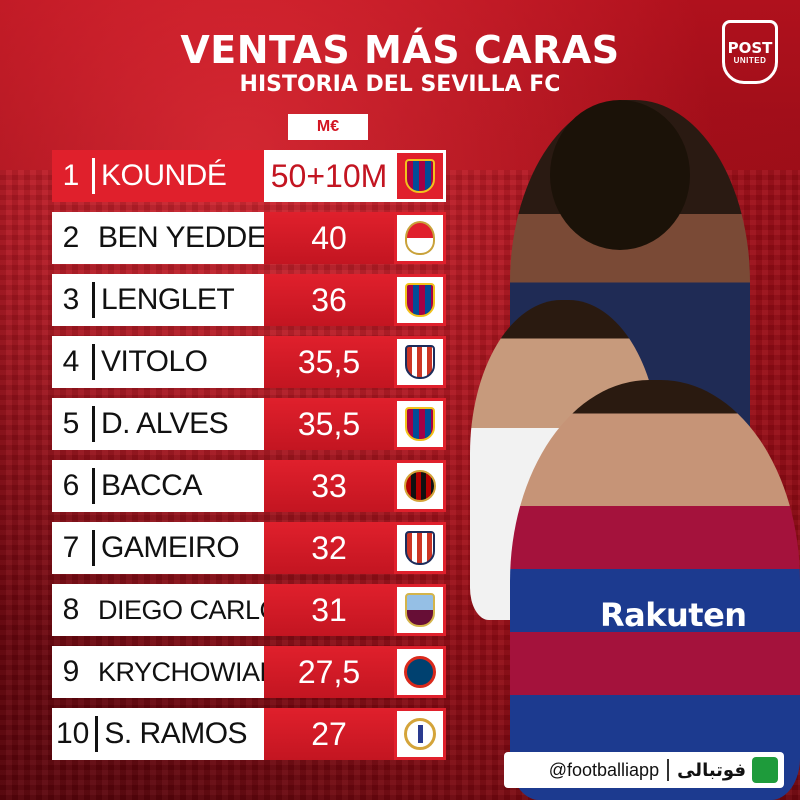  Describe the element at coordinates (168, 299) in the screenshot. I see `player-name: LENGLET` at that location.